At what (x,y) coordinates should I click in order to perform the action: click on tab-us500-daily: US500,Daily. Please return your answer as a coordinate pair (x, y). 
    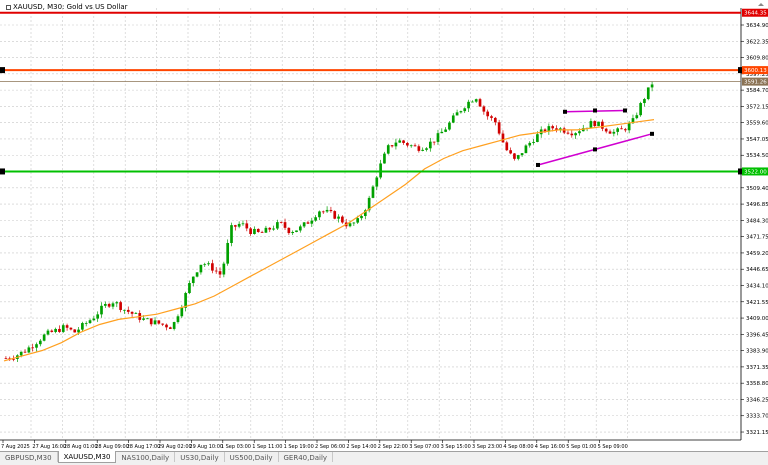
    Looking at the image, I should click on (252, 457).